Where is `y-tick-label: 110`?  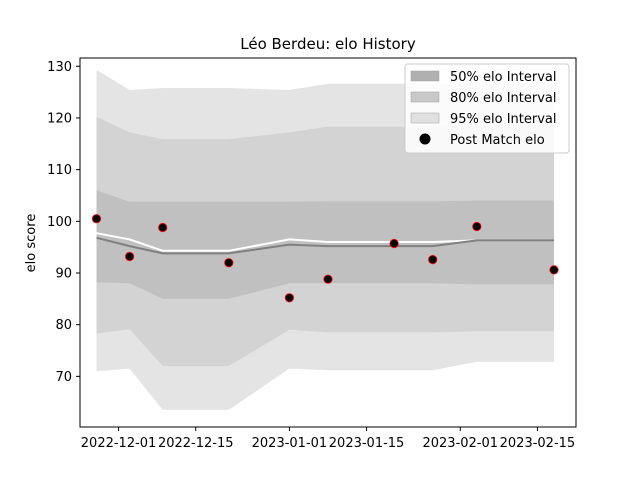
y-tick-label: 110 is located at coordinates (59, 170).